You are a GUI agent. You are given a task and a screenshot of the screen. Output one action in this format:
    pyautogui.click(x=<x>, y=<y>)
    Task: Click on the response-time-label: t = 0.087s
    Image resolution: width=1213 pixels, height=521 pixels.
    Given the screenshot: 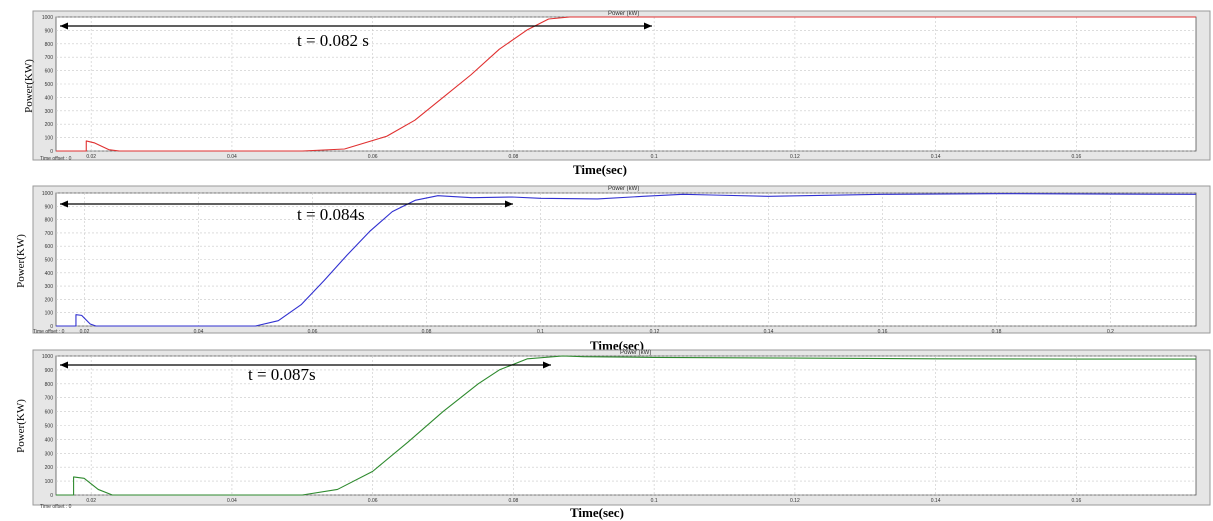 What is the action you would take?
    pyautogui.click(x=282, y=374)
    